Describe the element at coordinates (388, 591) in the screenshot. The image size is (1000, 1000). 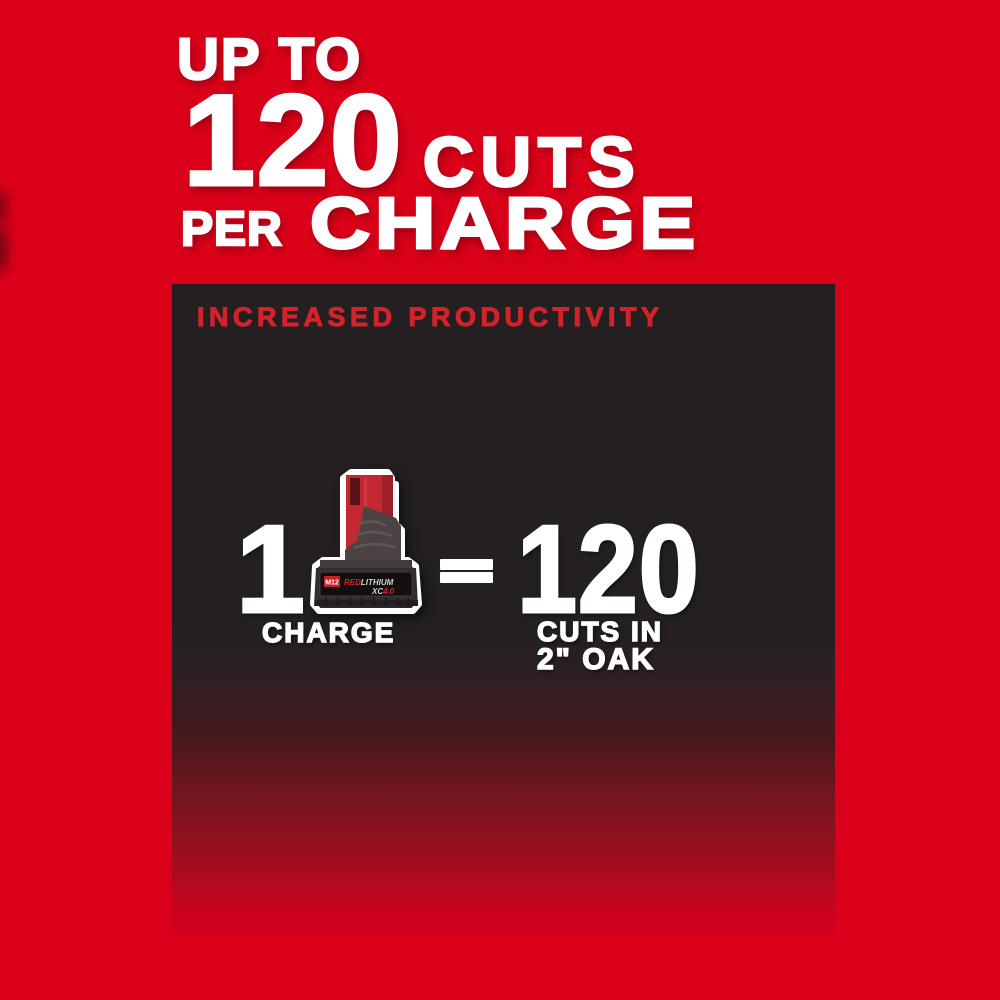
I see `battery-model-number: 4.0` at that location.